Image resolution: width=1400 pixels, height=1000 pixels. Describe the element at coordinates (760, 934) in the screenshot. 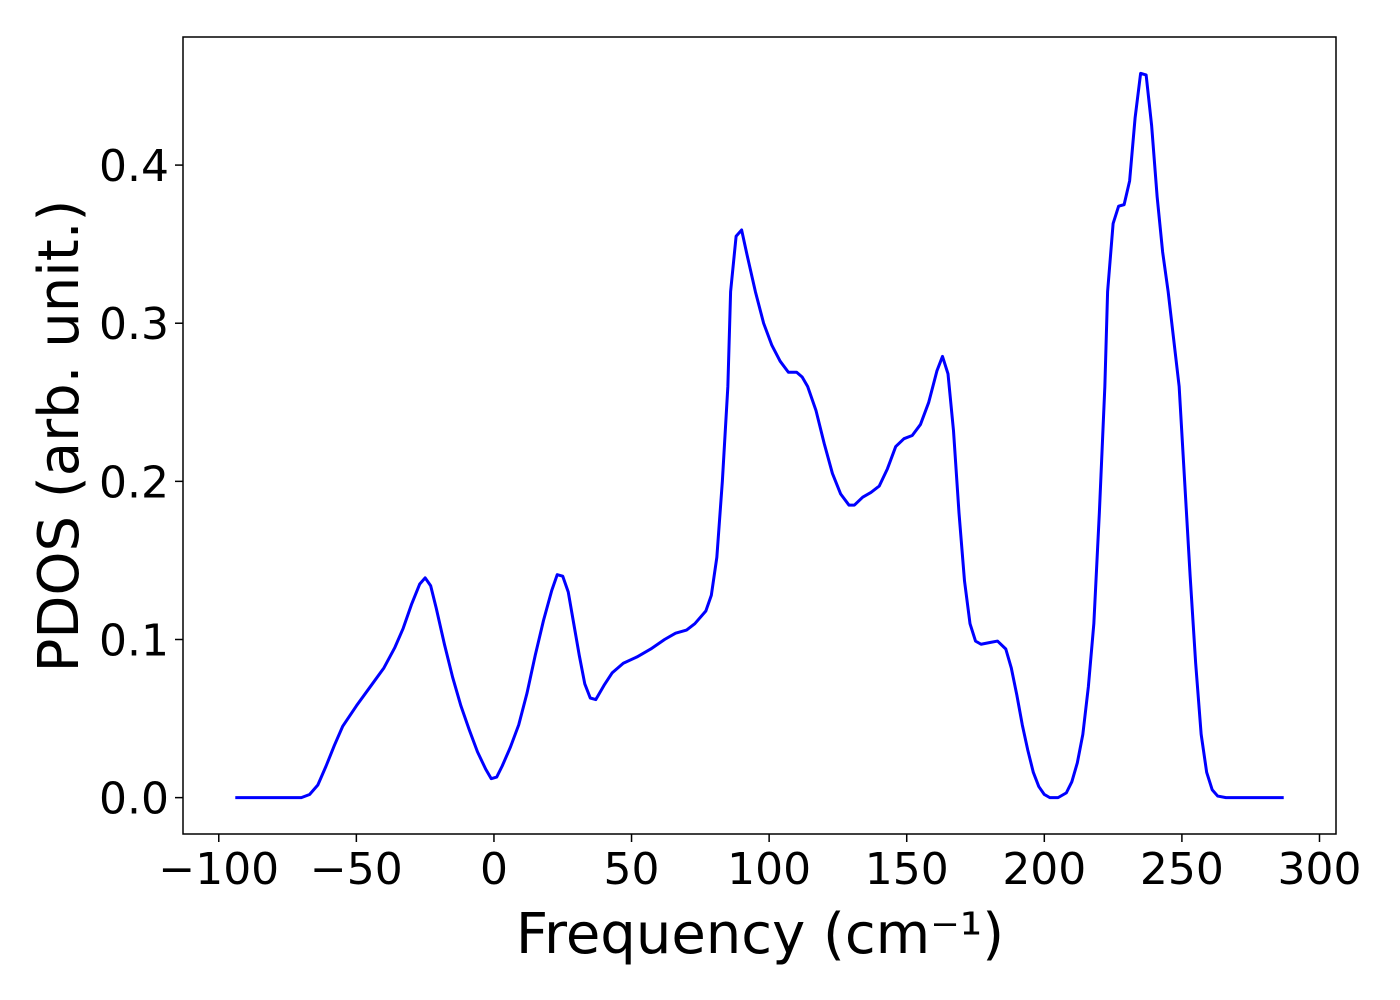

I see `x-axis-label: Frequency (cm⁻¹)` at that location.